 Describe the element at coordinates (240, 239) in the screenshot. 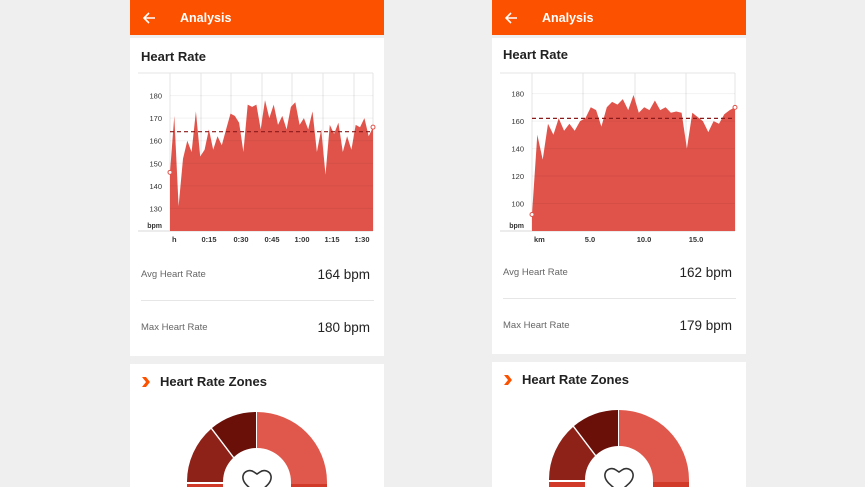

I see `svg-text: 0:30` at that location.